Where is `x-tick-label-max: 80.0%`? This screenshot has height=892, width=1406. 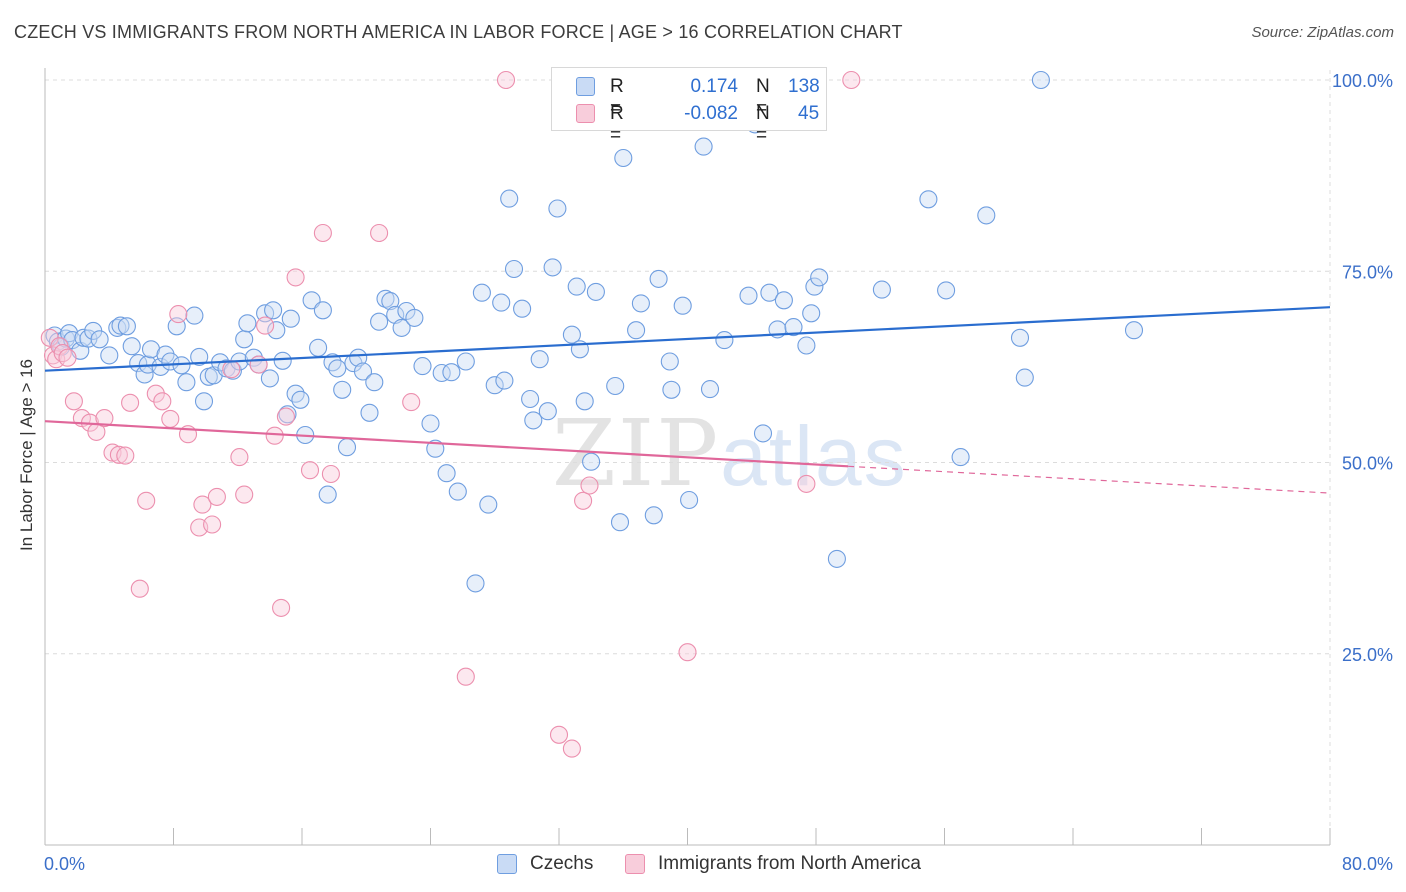 x-tick-label-max: 80.0% is located at coordinates (1367, 864).